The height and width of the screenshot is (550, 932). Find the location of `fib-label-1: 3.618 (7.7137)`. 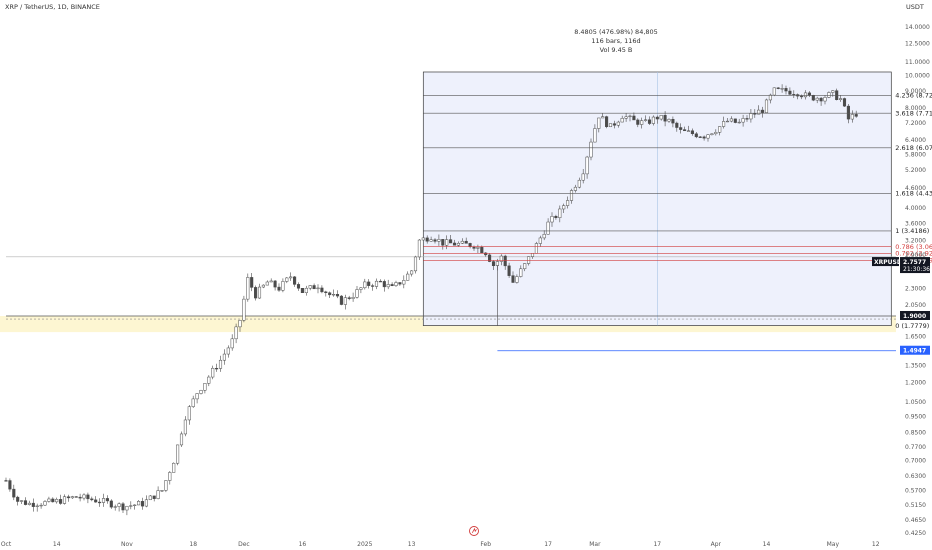

fib-label-1: 3.618 (7.7137) is located at coordinates (913, 113).